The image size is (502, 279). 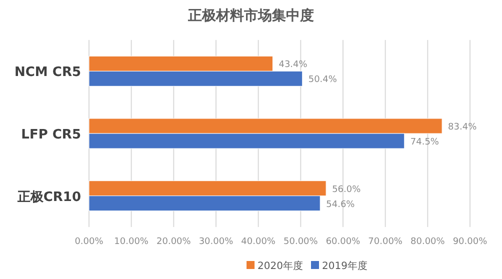 What do you see at coordinates (51, 135) in the screenshot?
I see `y-tick-label: LFP CR5` at bounding box center [51, 135].